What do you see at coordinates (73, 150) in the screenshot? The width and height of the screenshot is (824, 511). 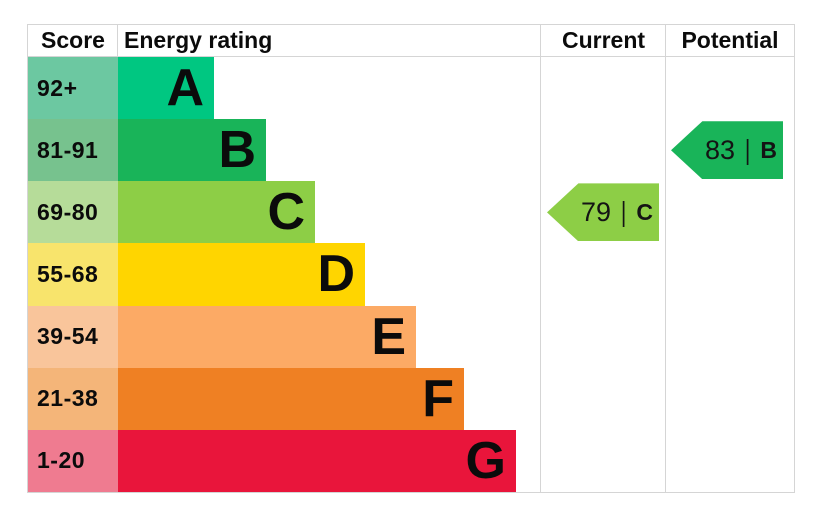 I see `score-range-b: 81-91` at bounding box center [73, 150].